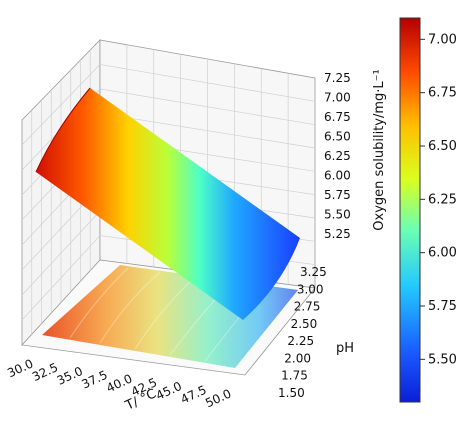  What do you see at coordinates (410, 210) in the screenshot?
I see `colorbar-gradient` at bounding box center [410, 210].